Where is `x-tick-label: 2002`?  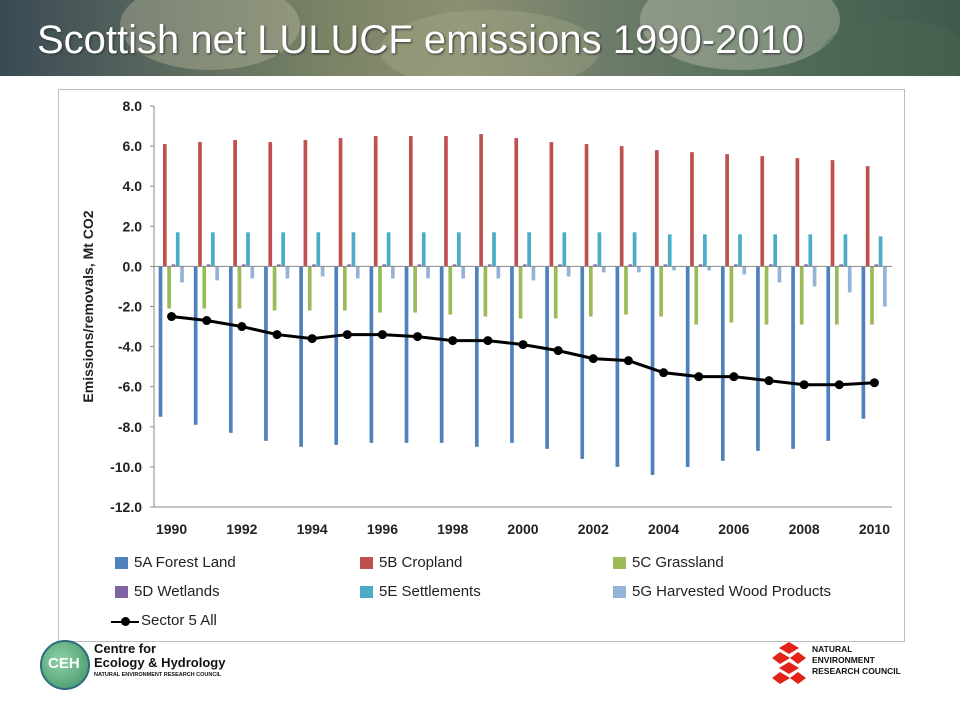 x-tick-label: 2002 is located at coordinates (593, 529).